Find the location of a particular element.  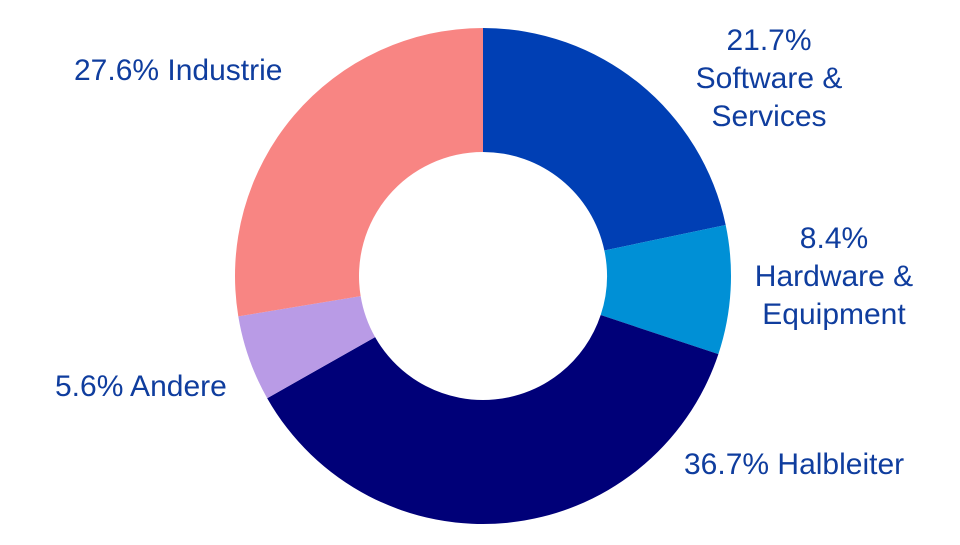

label-andere: 5.6% Andere is located at coordinates (141, 386).